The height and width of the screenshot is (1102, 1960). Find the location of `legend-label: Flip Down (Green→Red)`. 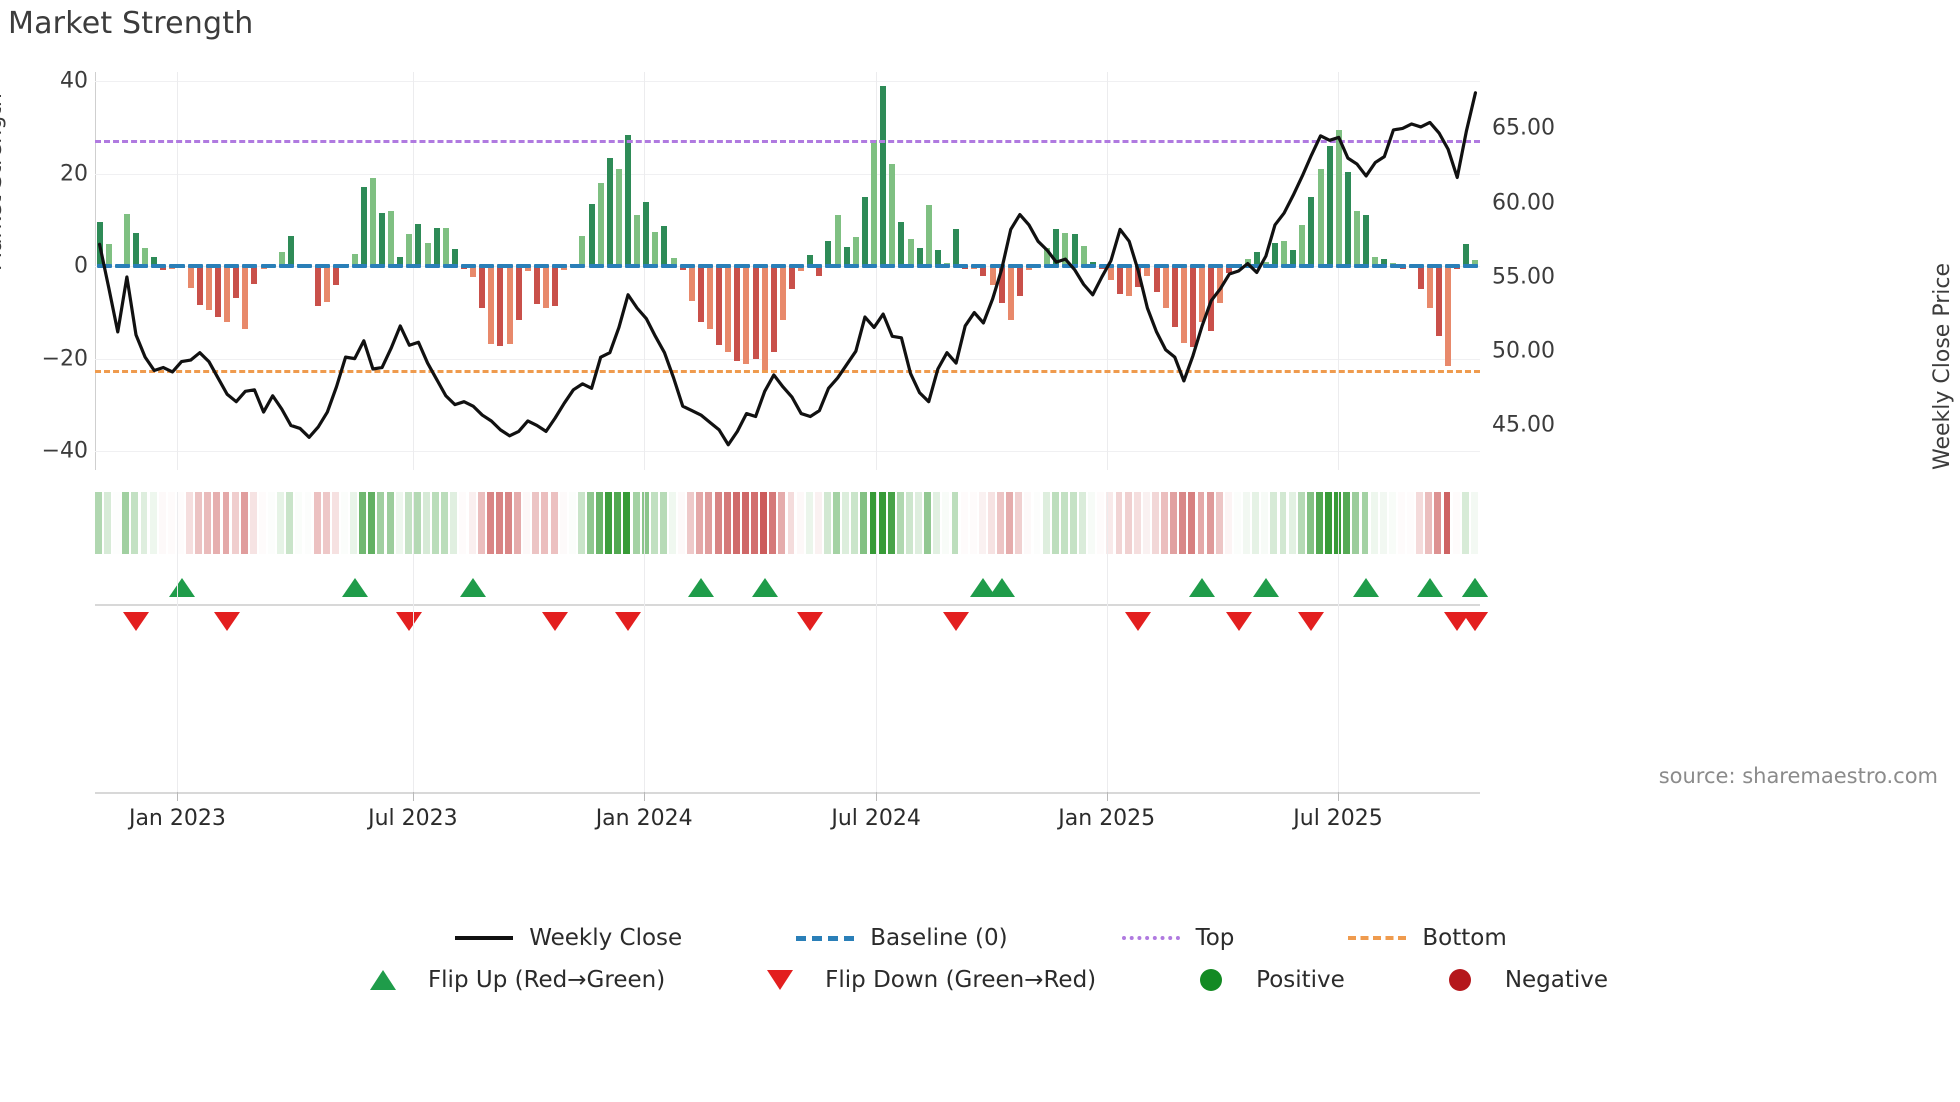

legend-label: Flip Down (Green→Red) is located at coordinates (961, 980).